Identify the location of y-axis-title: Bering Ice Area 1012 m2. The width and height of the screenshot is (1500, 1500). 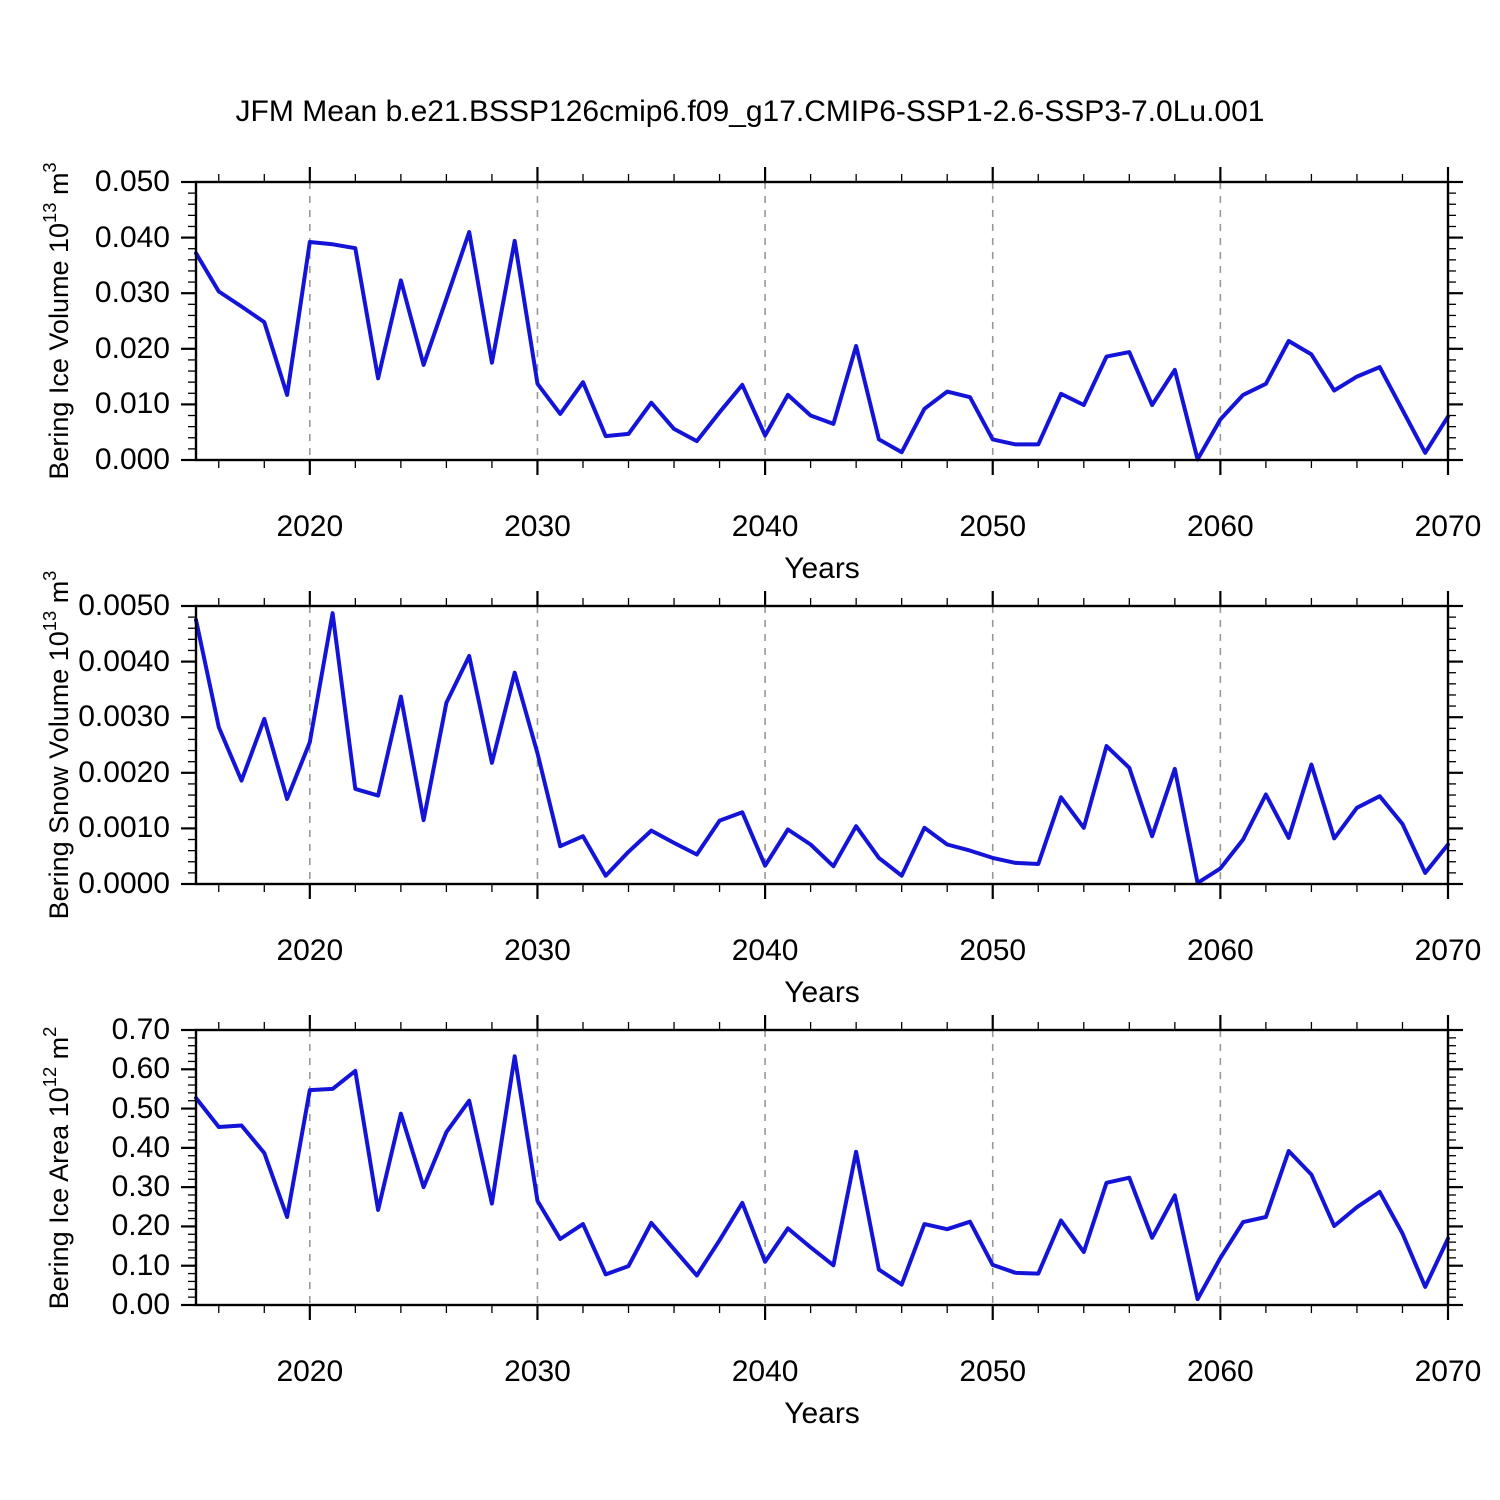
(53, 1168).